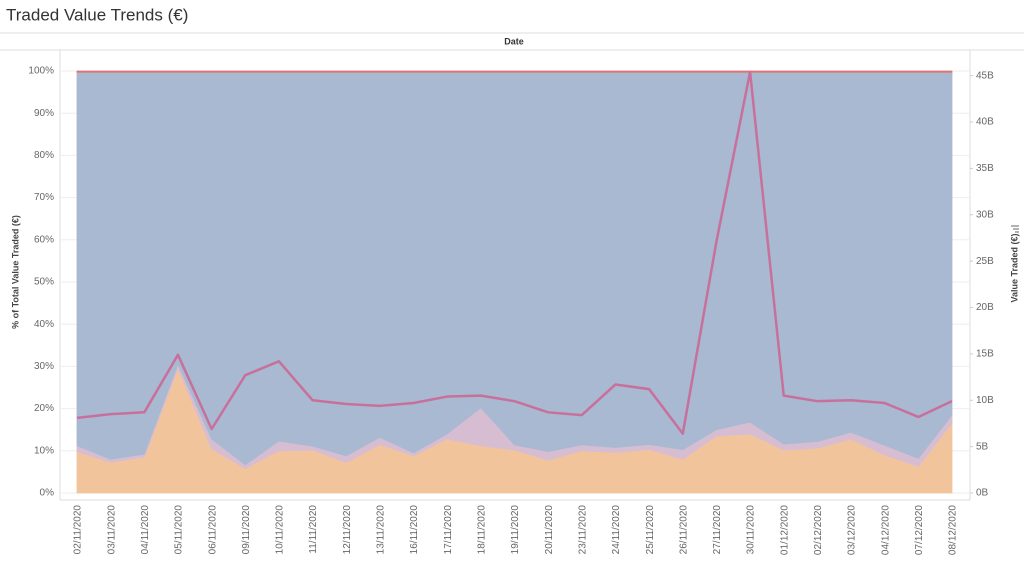  What do you see at coordinates (15, 272) in the screenshot?
I see `y-axis-label: % of Total Value Traded (€)` at bounding box center [15, 272].